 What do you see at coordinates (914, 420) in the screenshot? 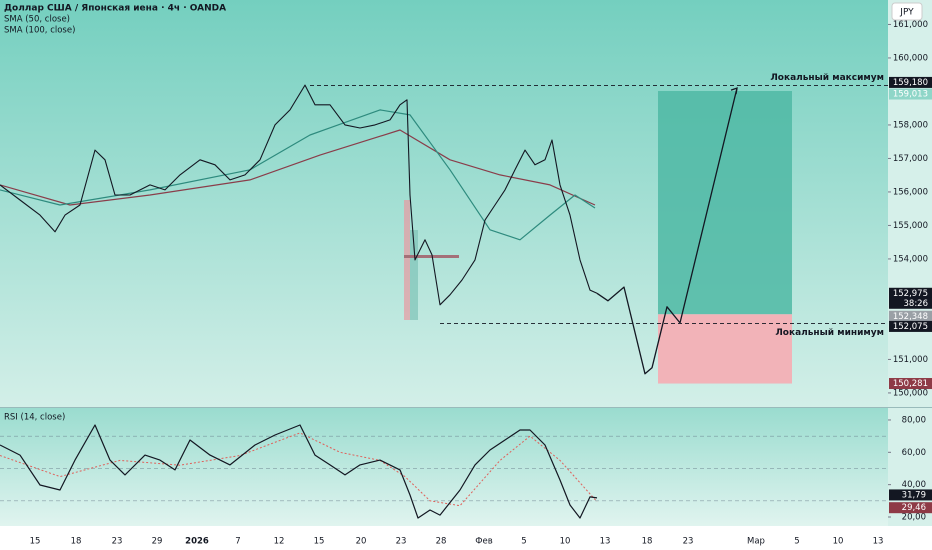
I see `rsi-tick-label: 80,00` at bounding box center [914, 420].